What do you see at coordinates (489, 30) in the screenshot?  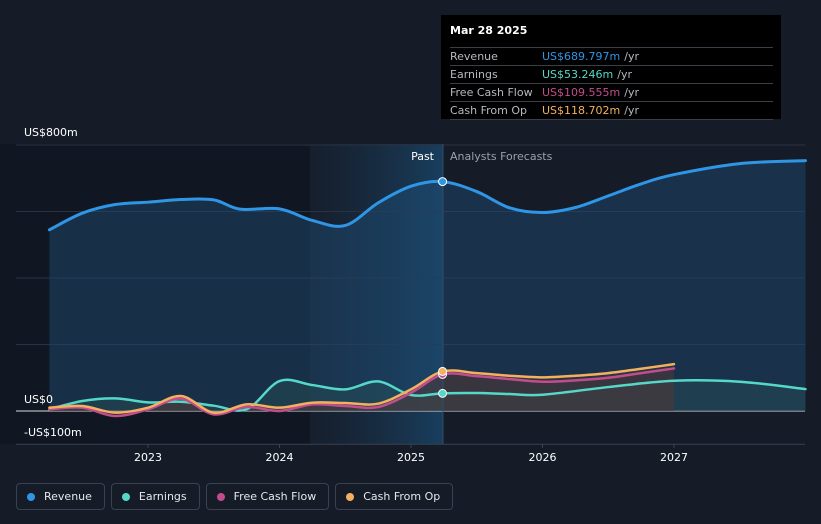 I see `tooltip-date: Mar 28 2025` at bounding box center [489, 30].